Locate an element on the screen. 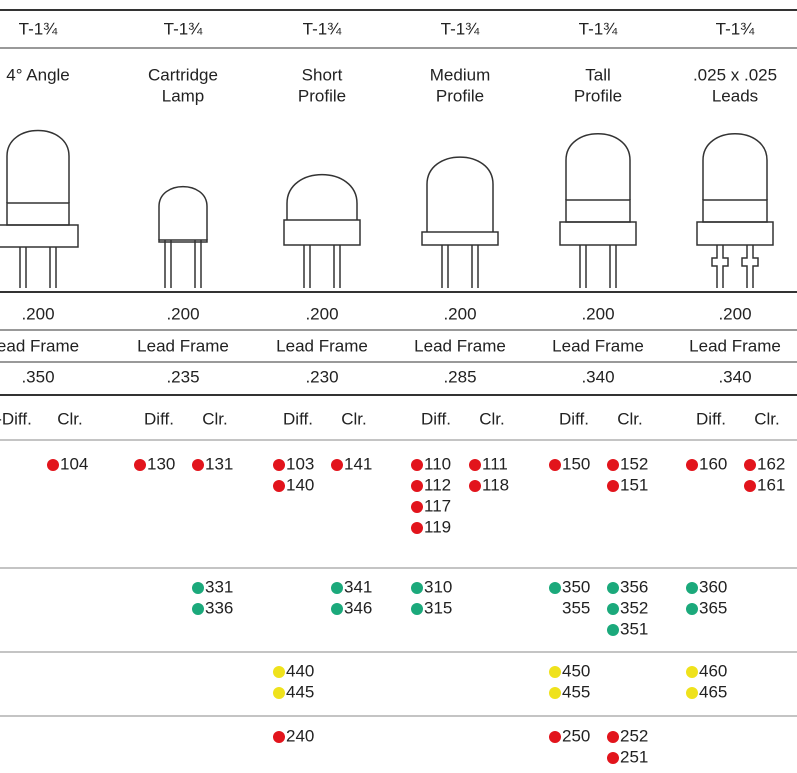 The width and height of the screenshot is (797, 773). part-number: 161 is located at coordinates (771, 484).